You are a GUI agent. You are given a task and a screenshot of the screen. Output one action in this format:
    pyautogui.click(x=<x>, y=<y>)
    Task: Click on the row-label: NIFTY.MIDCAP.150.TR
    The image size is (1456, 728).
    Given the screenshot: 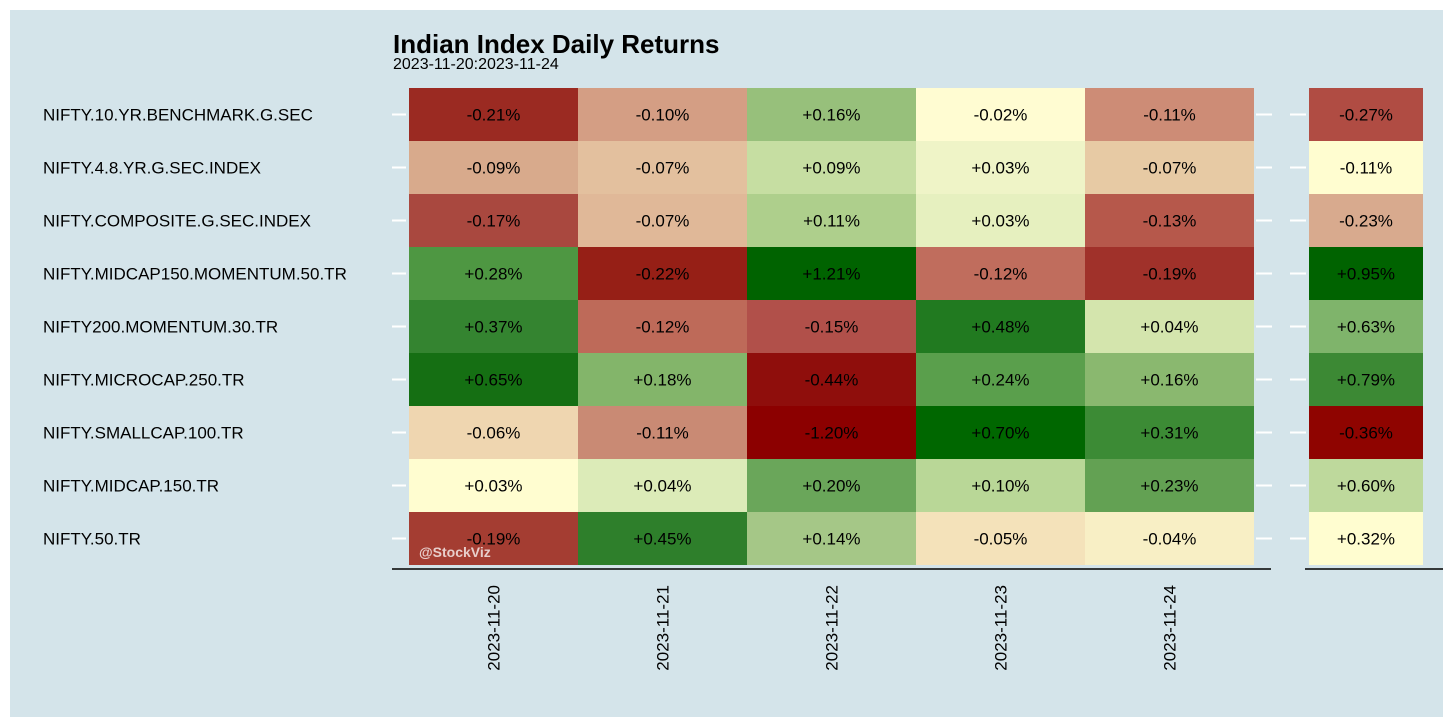 What is the action you would take?
    pyautogui.click(x=131, y=486)
    